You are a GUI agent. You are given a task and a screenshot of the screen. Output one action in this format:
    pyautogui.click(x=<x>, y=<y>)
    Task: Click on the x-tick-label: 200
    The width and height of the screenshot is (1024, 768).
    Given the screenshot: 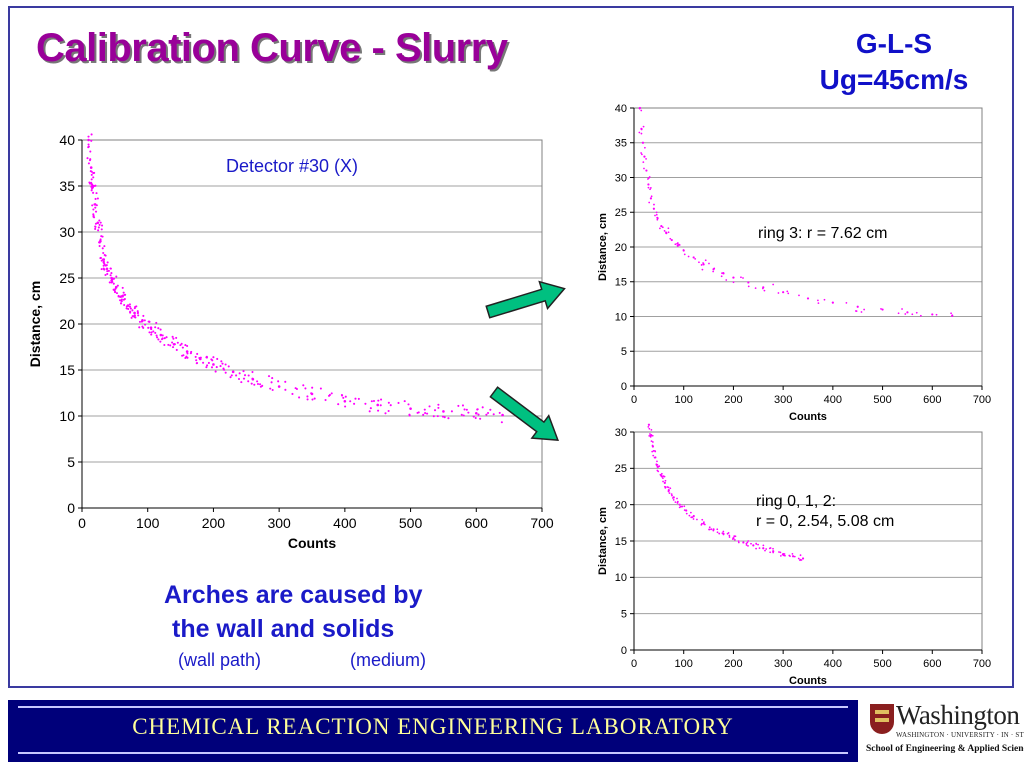 What is the action you would take?
    pyautogui.click(x=733, y=400)
    